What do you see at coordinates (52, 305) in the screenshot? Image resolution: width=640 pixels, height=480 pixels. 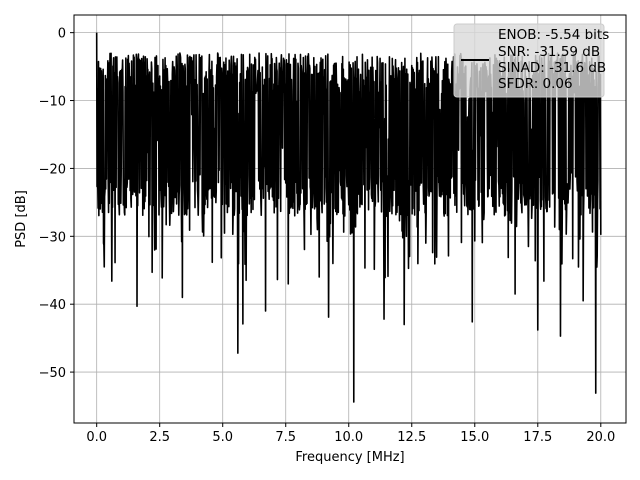 I see `y-tick-label: −40` at bounding box center [52, 305].